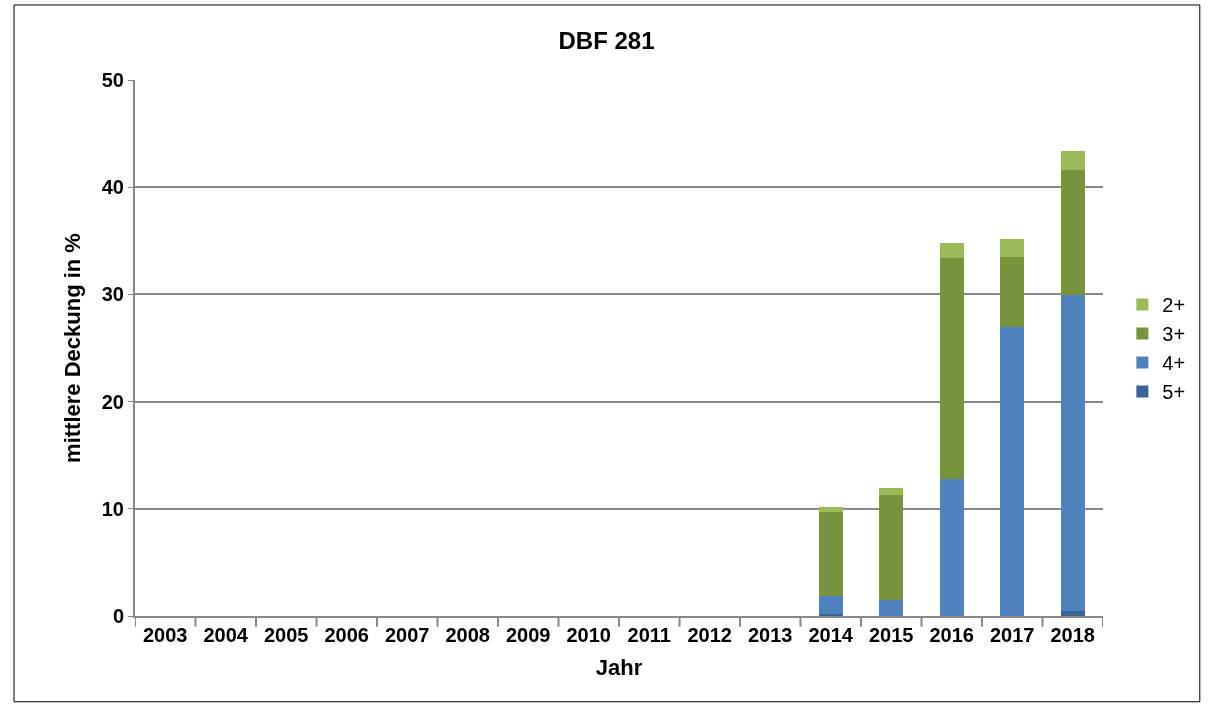 The height and width of the screenshot is (711, 1213). What do you see at coordinates (1174, 392) in the screenshot?
I see `legend-label: 5+` at bounding box center [1174, 392].